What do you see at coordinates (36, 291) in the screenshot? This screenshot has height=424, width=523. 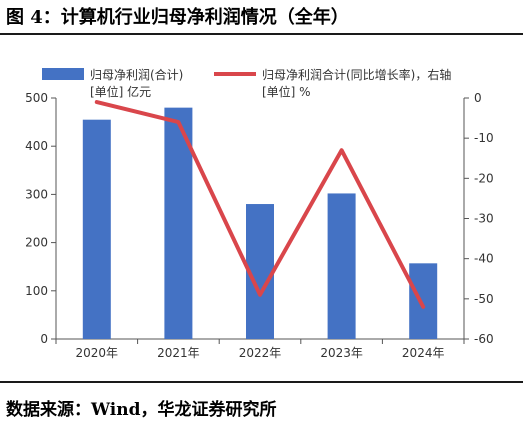 I see `left-axis-tick-label: 100` at bounding box center [36, 291].